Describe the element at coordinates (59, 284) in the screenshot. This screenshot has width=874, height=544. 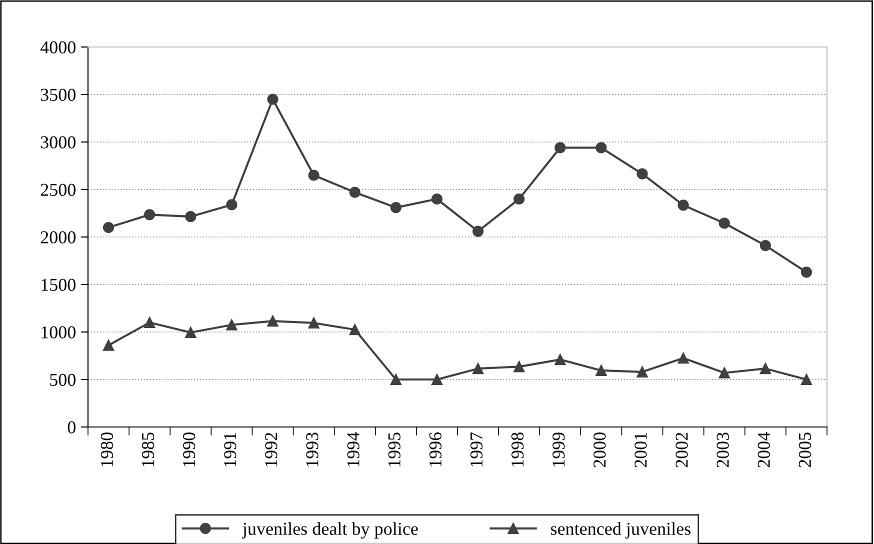
I see `y-tick-label: 1500` at that location.